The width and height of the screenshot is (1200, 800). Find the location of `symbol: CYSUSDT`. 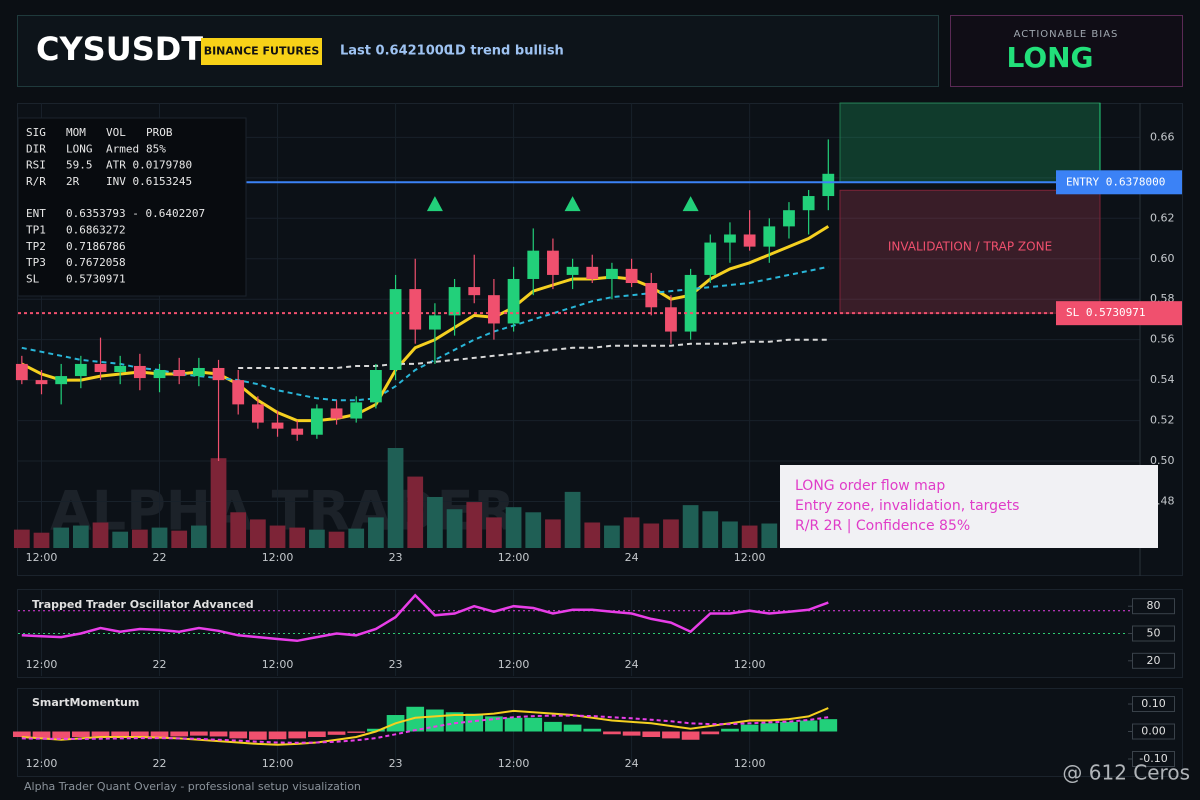

symbol: CYSUSDT is located at coordinates (119, 49).